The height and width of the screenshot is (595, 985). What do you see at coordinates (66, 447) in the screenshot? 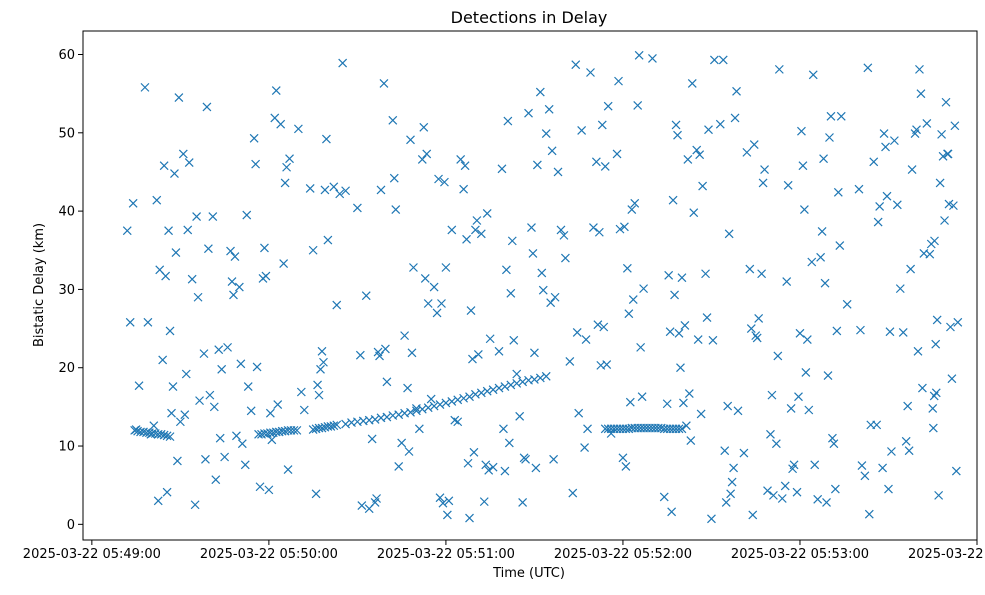
I see `y-tick-label: 10` at bounding box center [66, 447].